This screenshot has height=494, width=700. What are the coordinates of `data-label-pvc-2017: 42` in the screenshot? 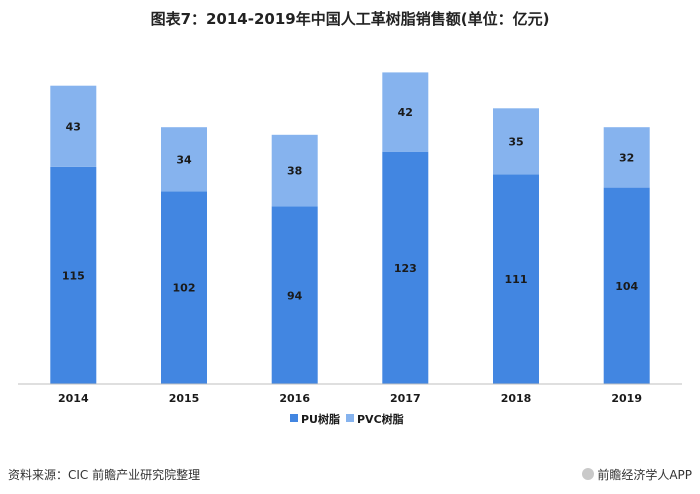 It's located at (405, 112).